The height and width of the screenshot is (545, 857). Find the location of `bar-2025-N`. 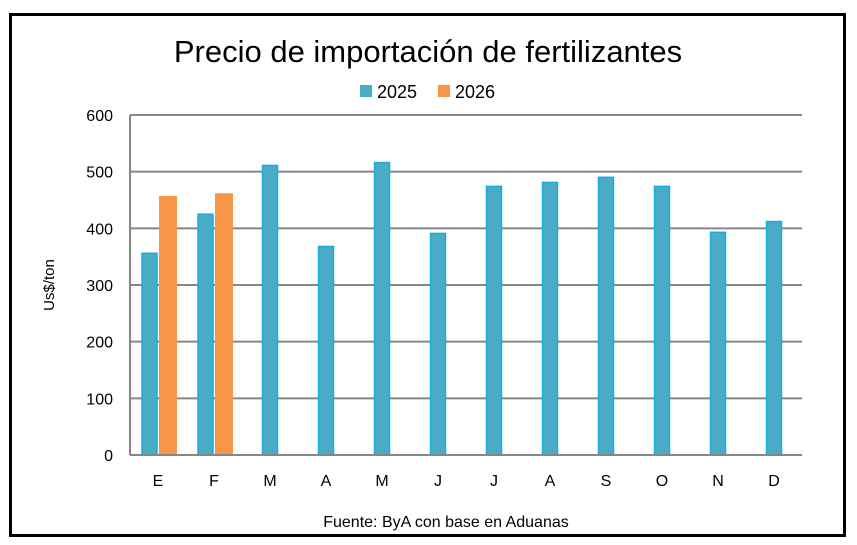

bar-2025-N is located at coordinates (718, 343).